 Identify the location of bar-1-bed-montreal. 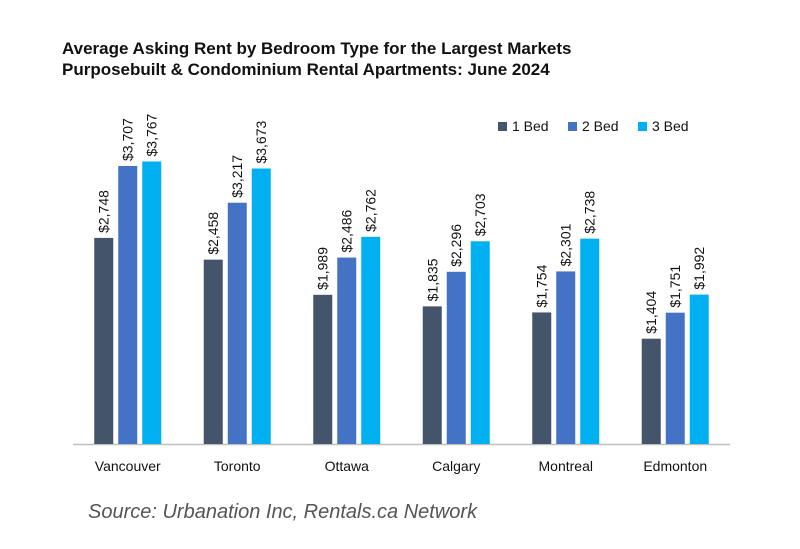
(542, 378).